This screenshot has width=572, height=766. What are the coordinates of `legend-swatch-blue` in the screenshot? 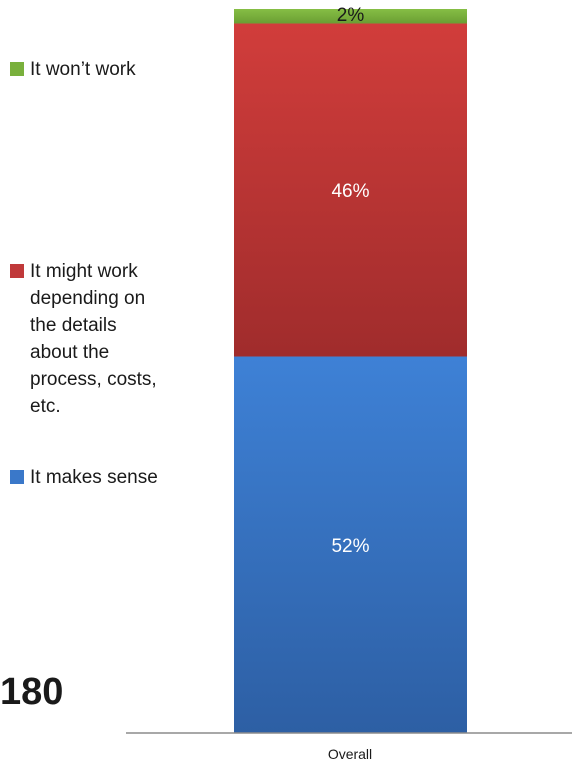 It's located at (17, 477).